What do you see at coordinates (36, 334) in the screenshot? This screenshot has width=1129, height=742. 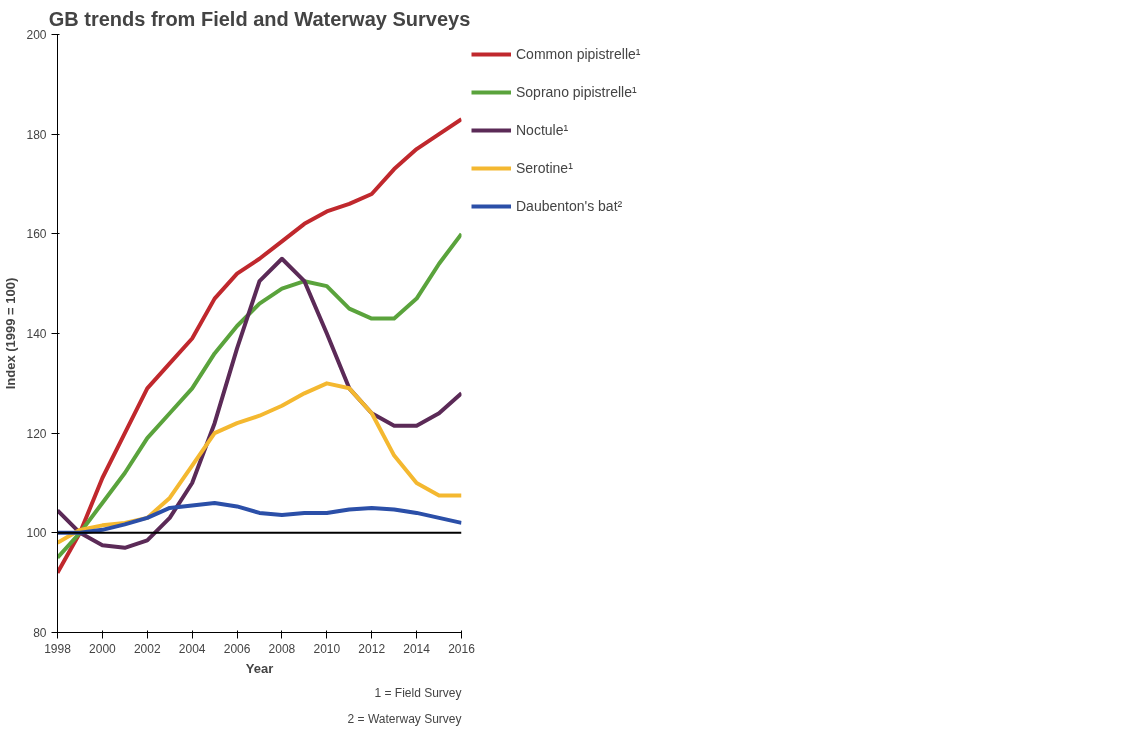 I see `y-tick-label: 140` at bounding box center [36, 334].